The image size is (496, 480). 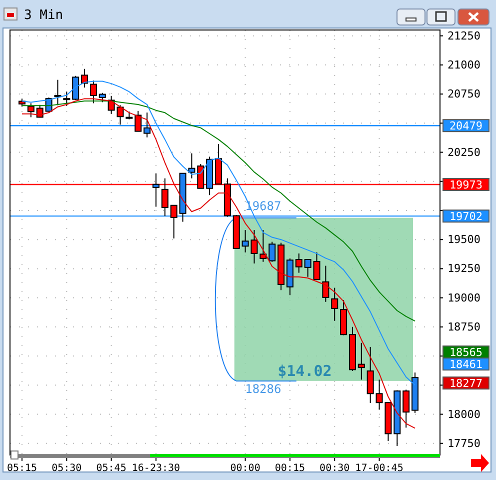 I want to click on text: 18565, so click(x=466, y=352).